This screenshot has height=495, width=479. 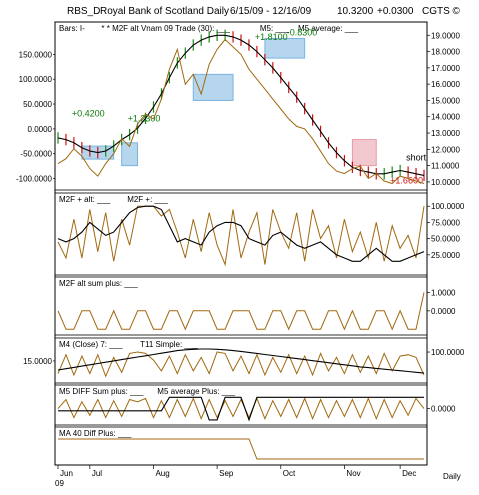 What do you see at coordinates (98, 283) in the screenshot?
I see `m2f_sum-legend-0: M2F alt sum plus: ___` at bounding box center [98, 283].